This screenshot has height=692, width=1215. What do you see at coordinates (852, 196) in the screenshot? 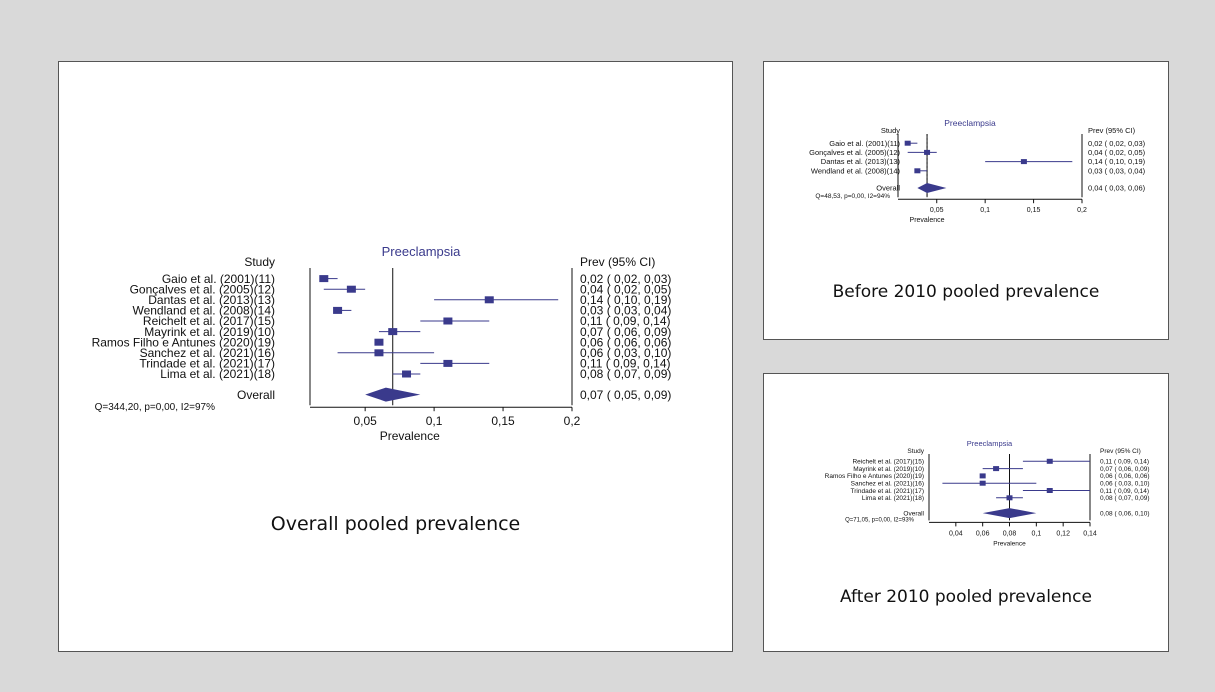
I see `heterogeneity-text: Q=48,53, p=0,00, I2=94%` at bounding box center [852, 196].